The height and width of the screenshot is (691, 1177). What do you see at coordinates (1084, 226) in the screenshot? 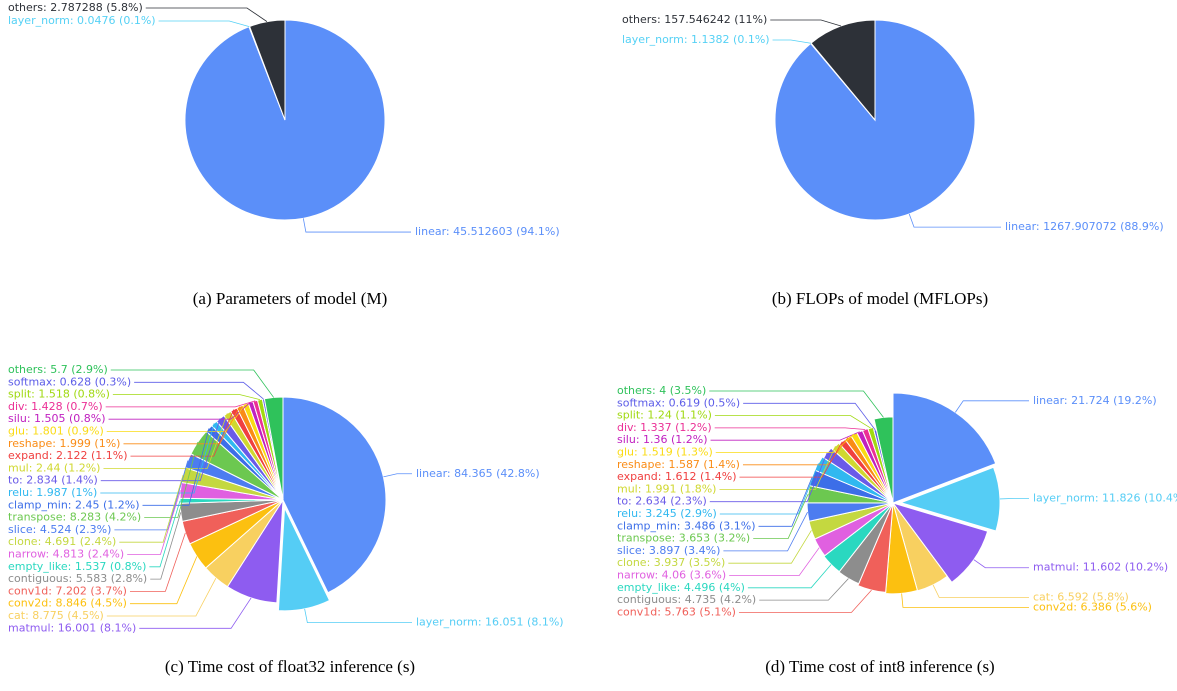
I see `slice-label: linear: 1267.907072 (88.9%)` at bounding box center [1084, 226].